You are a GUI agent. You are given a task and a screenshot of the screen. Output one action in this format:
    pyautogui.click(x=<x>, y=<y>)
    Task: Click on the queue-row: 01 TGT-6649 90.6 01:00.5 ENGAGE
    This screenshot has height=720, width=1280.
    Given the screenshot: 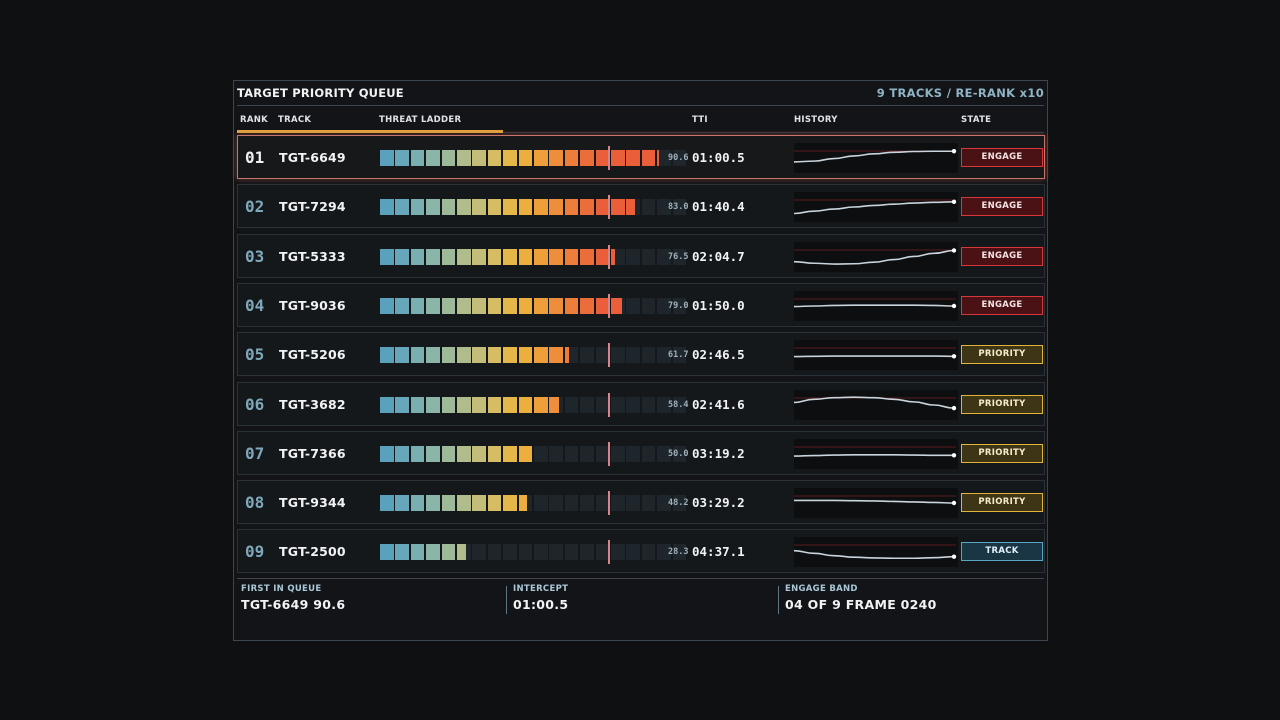 What is the action you would take?
    pyautogui.click(x=641, y=157)
    